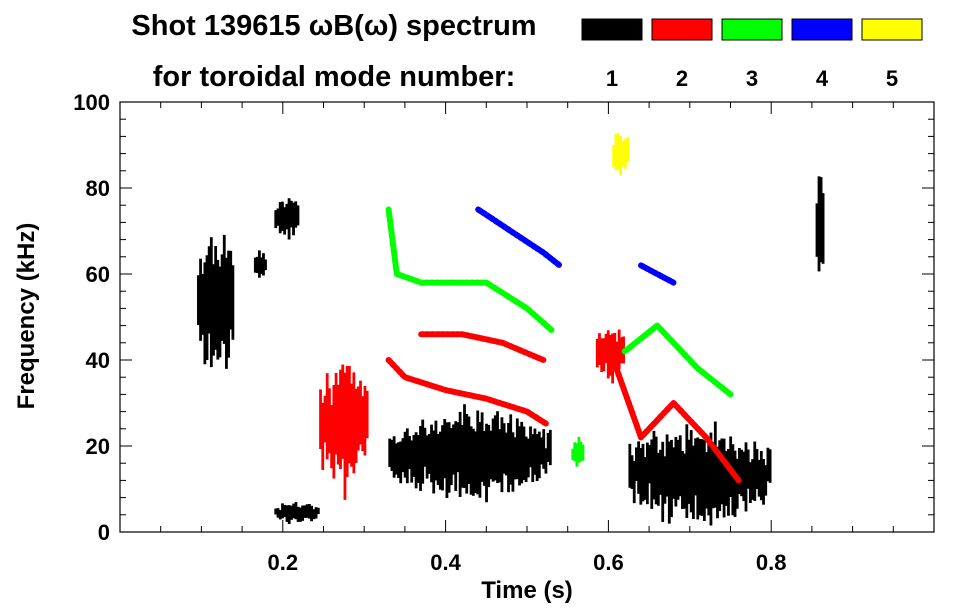 Image resolution: width=963 pixels, height=615 pixels. What do you see at coordinates (771, 562) in the screenshot?
I see `x-tick-label: 0.8` at bounding box center [771, 562].